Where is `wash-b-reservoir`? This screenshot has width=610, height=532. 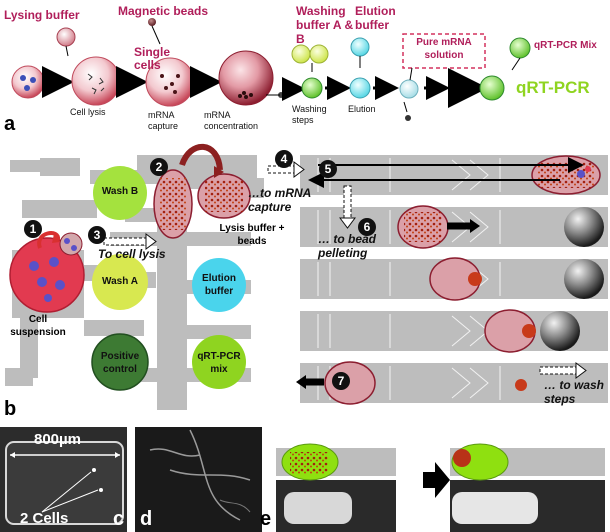
wash-b-reservoir is located at coordinates (120, 193).